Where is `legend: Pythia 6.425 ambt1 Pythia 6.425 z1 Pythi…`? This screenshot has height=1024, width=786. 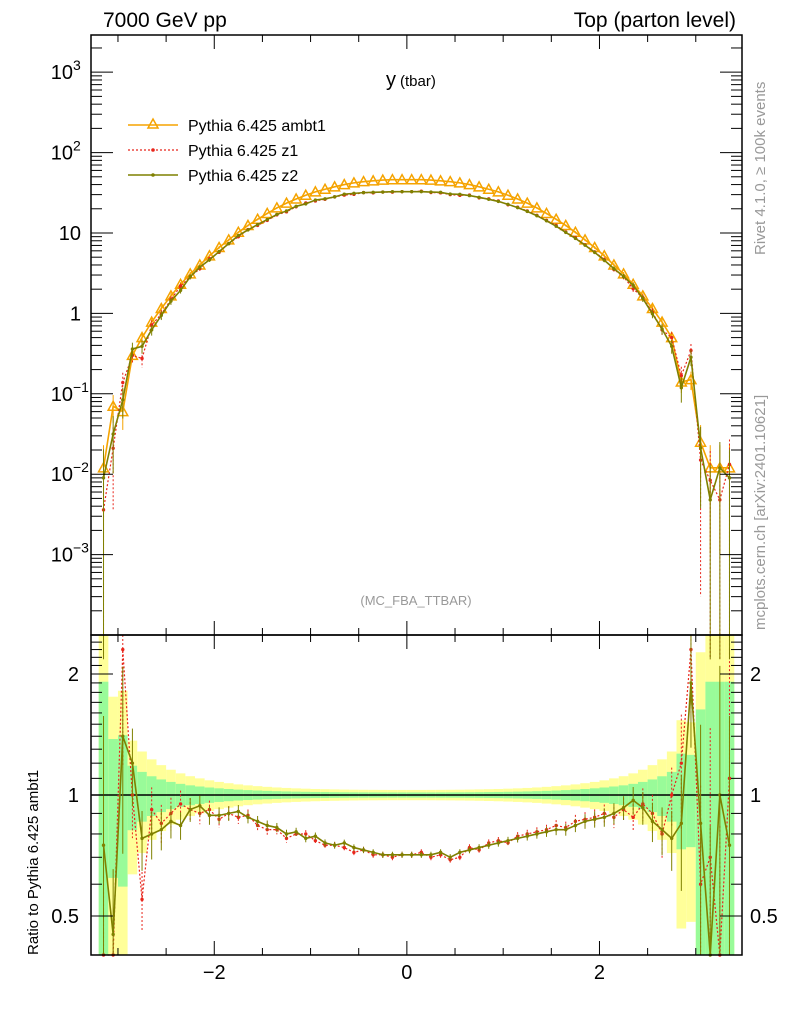 legend: Pythia 6.425 ambt1 Pythia 6.425 z1 Pythi… is located at coordinates (227, 151).